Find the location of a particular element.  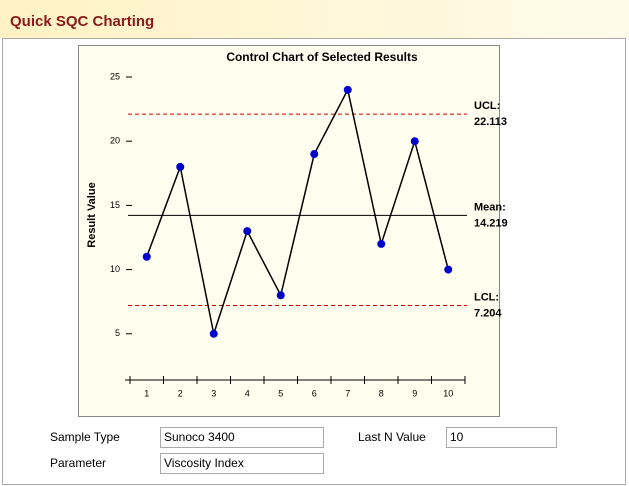

x-tick-label: 10 is located at coordinates (448, 393).